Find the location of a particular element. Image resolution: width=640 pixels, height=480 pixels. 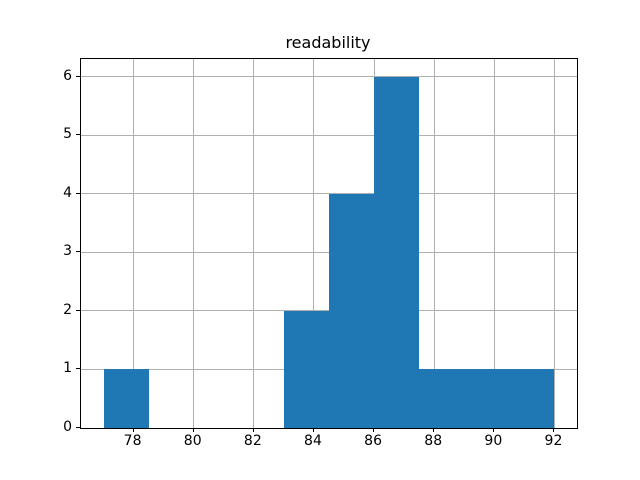

y-tick-label: 1 is located at coordinates (67, 368).